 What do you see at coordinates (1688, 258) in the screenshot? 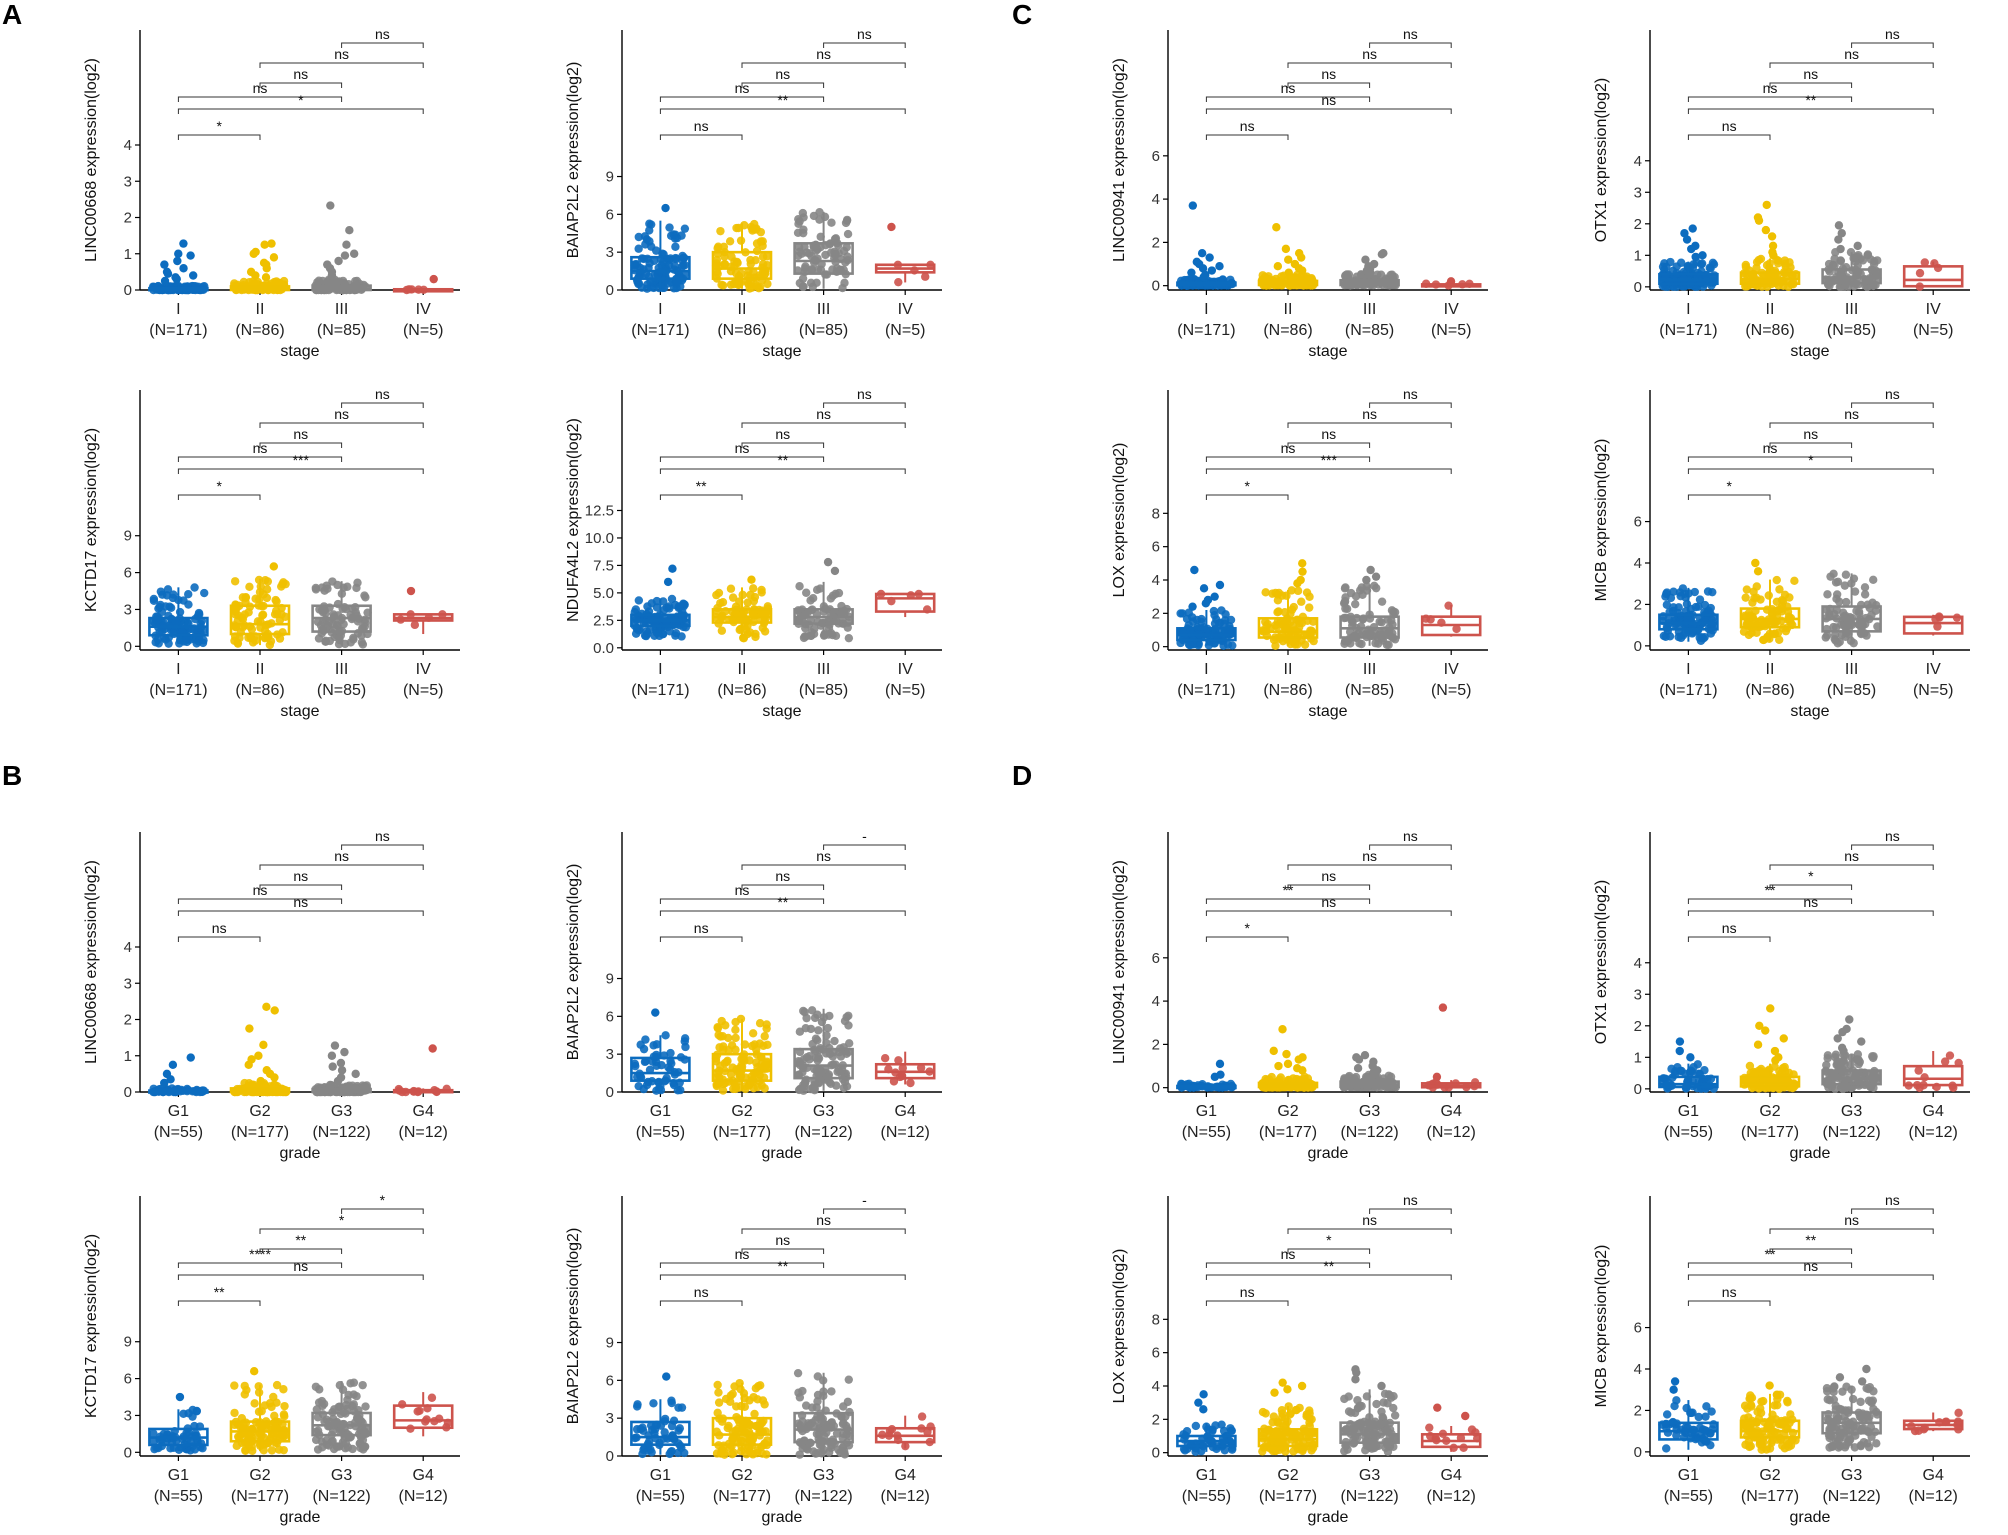
I see `box-group-i` at bounding box center [1688, 258].